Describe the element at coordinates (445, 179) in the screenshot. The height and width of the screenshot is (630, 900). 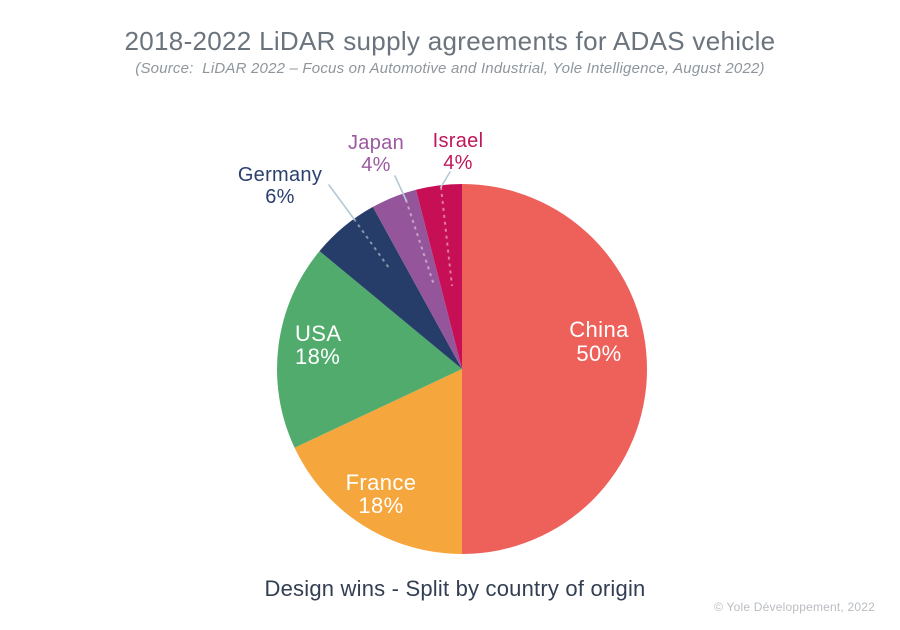
I see `leader-line-israel` at that location.